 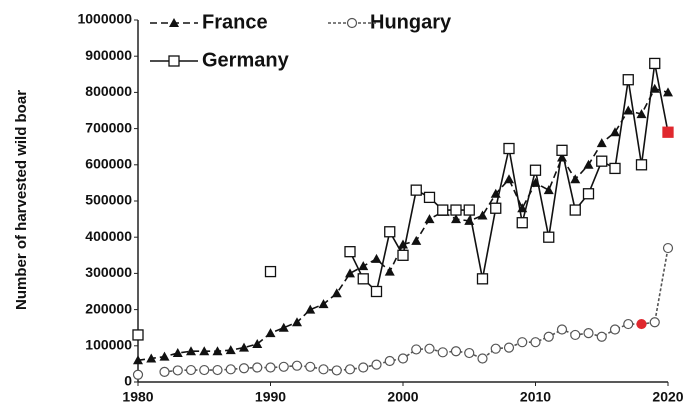 I want to click on y-tick-label: 0, so click(x=128, y=381).